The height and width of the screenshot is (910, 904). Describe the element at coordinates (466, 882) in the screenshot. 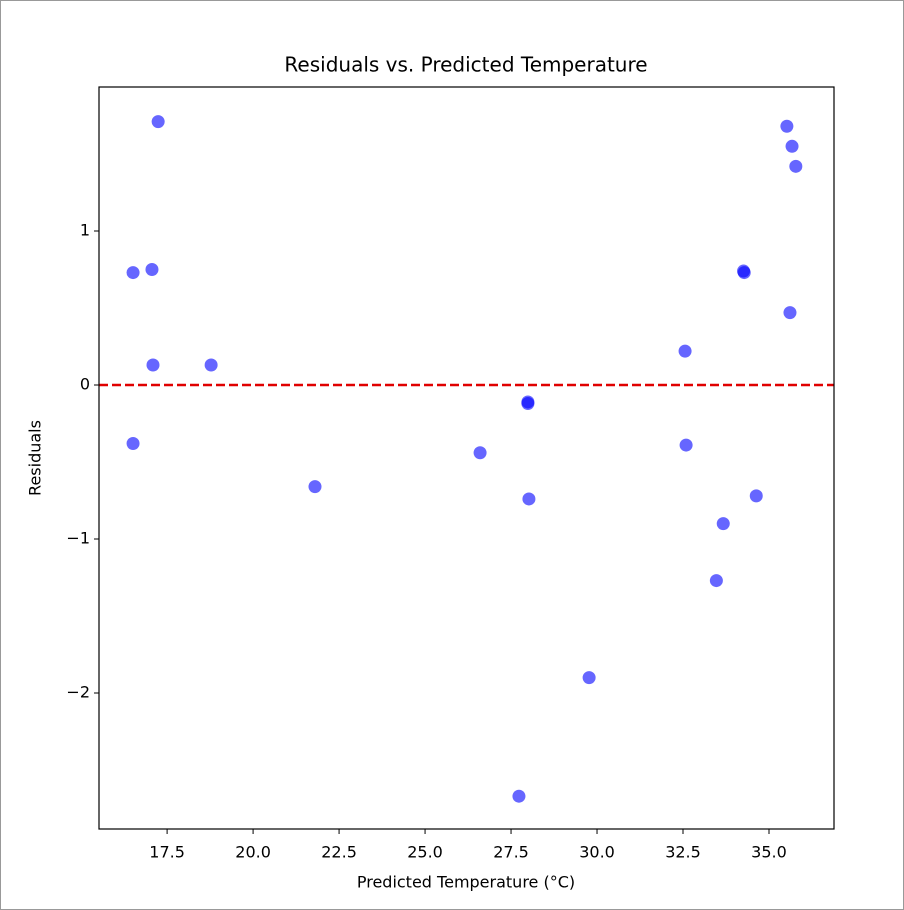

I see `x-axis-label: Predicted Temperature (°C)` at that location.